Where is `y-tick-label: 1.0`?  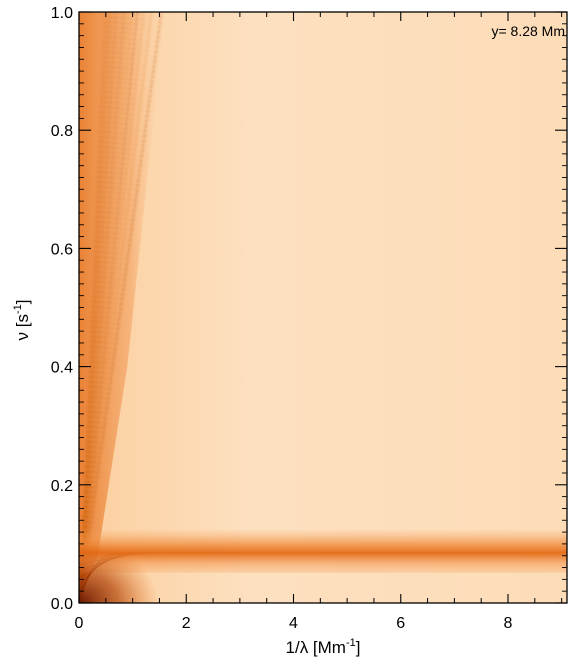 y-tick-label: 1.0 is located at coordinates (62, 13).